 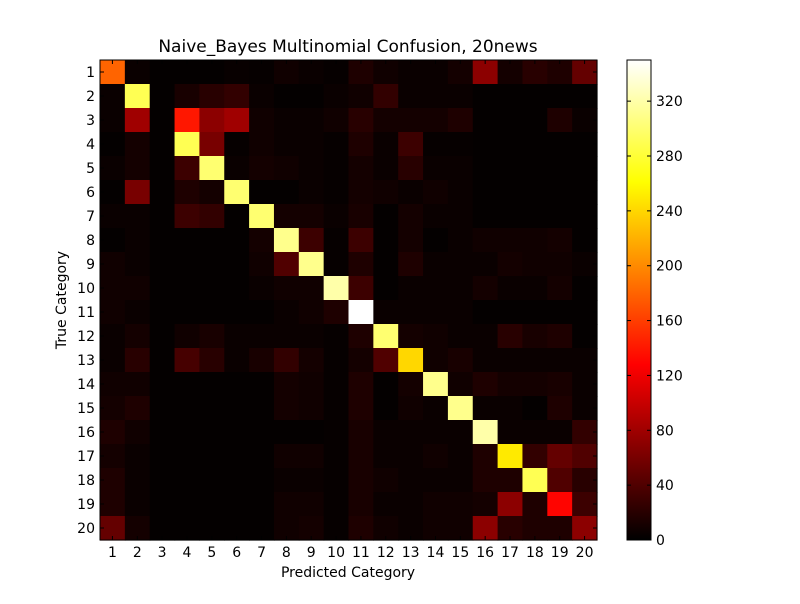 What do you see at coordinates (162, 553) in the screenshot?
I see `x-tick-label: 3` at bounding box center [162, 553].